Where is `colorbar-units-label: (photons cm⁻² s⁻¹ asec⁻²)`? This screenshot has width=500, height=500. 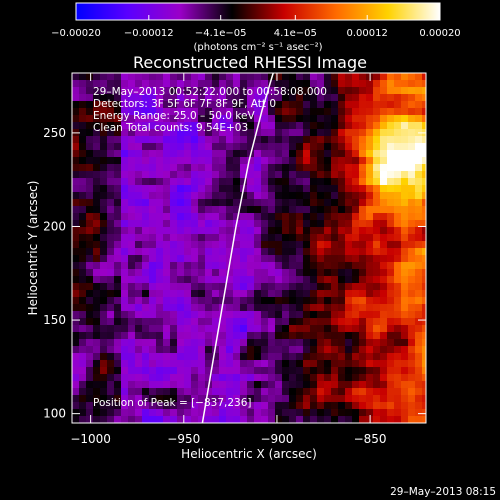
colorbar-units-label: (photons cm⁻² s⁻¹ asec⁻²) is located at coordinates (257, 47).